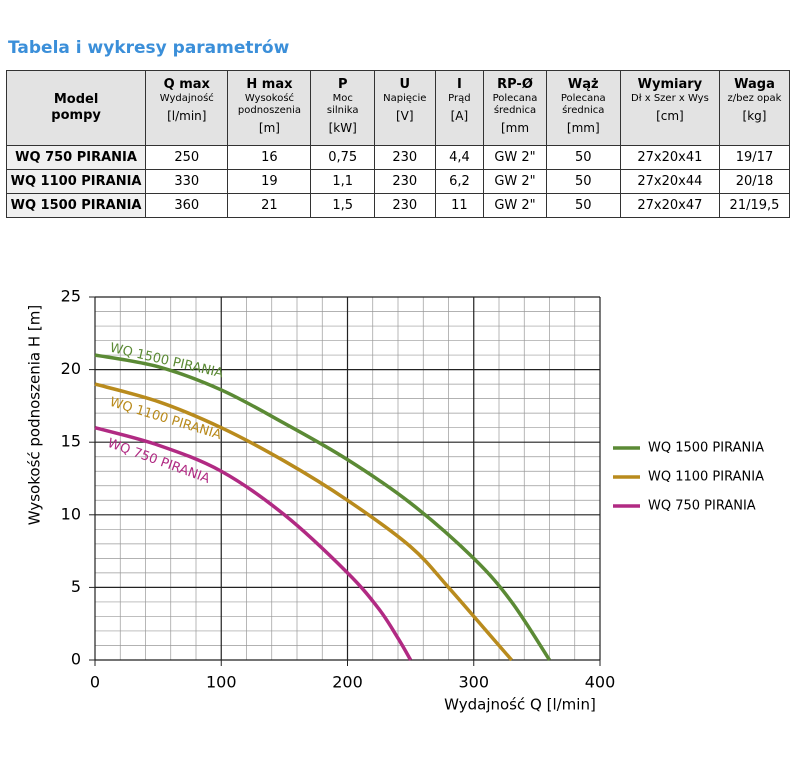 The width and height of the screenshot is (796, 768). Describe the element at coordinates (342, 128) in the screenshot. I see `header-text: [kW]` at that location.